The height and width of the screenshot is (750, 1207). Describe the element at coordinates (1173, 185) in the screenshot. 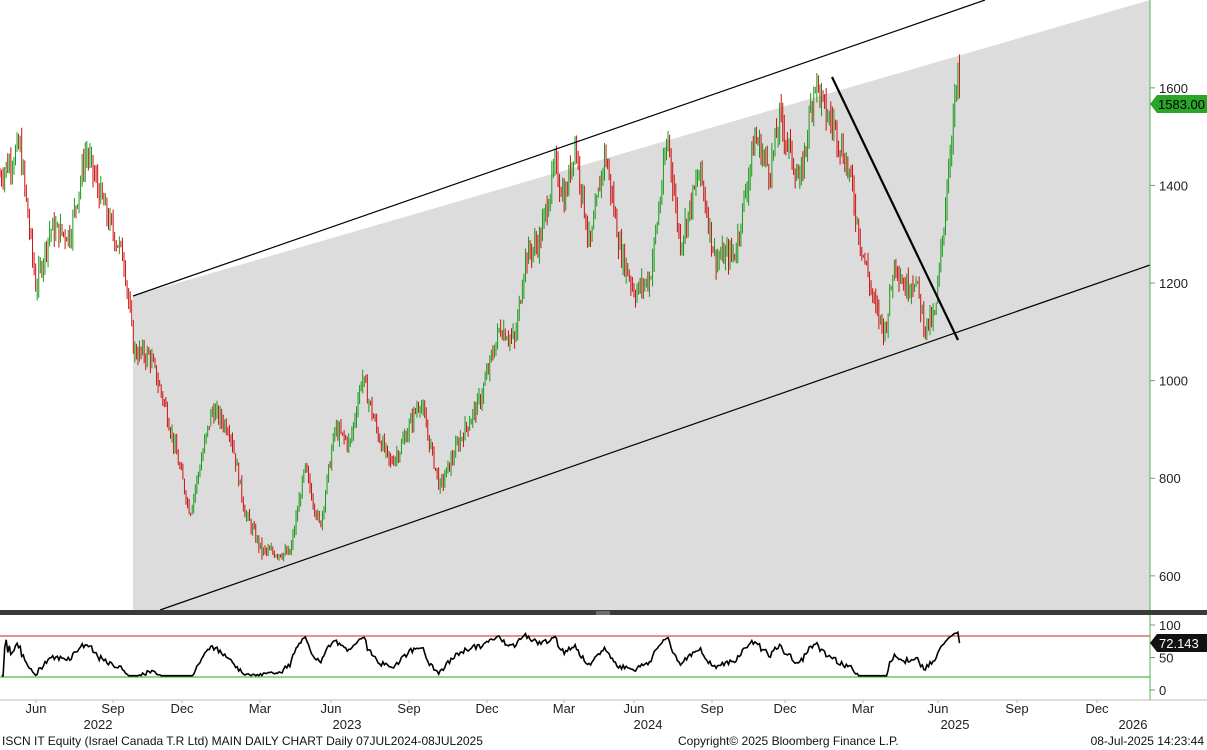

I see `price-tick-label: 1400` at that location.